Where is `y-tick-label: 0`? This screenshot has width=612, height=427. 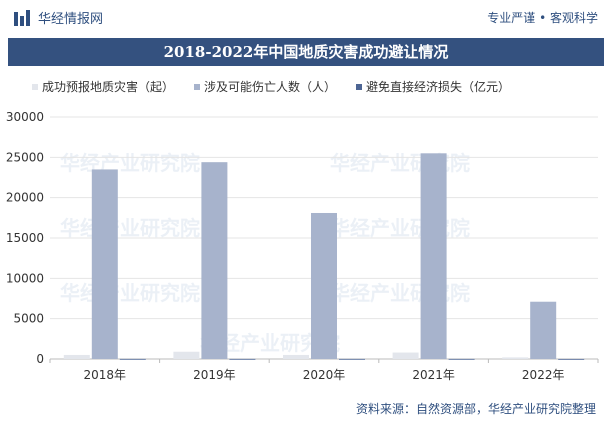 y-tick-label: 0 is located at coordinates (40, 359).